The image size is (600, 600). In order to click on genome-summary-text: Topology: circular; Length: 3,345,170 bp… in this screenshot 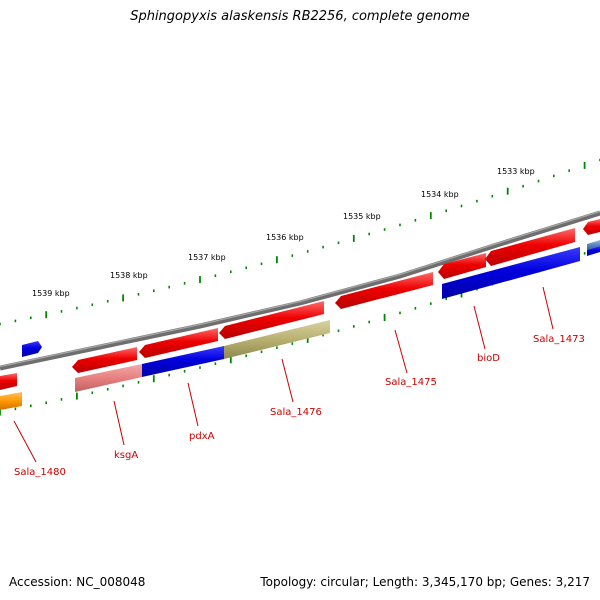, I will do `click(425, 582)`.